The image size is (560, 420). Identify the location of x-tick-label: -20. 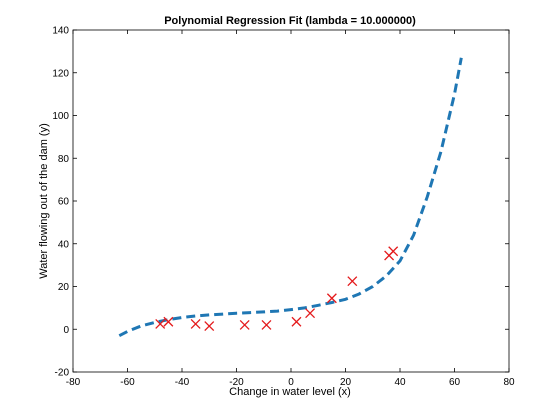
(236, 382).